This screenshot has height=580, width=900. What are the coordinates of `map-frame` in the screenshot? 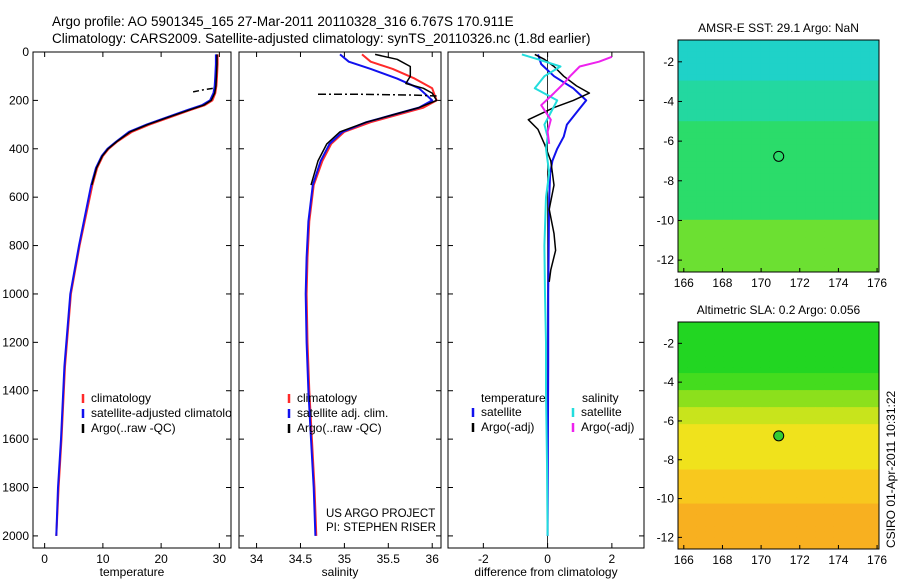 It's located at (778, 435).